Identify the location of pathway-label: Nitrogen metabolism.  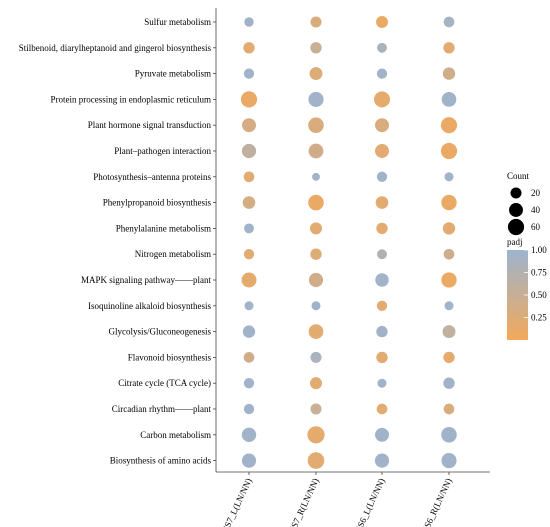
(173, 254).